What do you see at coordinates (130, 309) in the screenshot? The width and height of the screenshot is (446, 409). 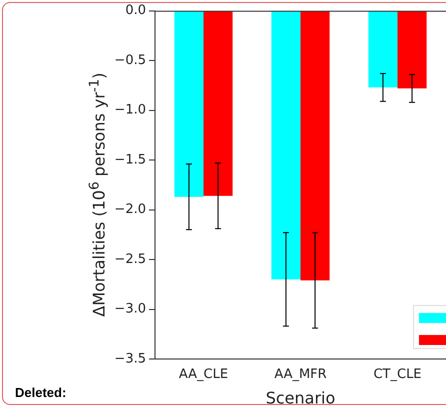 I see `y-tick-label: −3.0` at bounding box center [130, 309].